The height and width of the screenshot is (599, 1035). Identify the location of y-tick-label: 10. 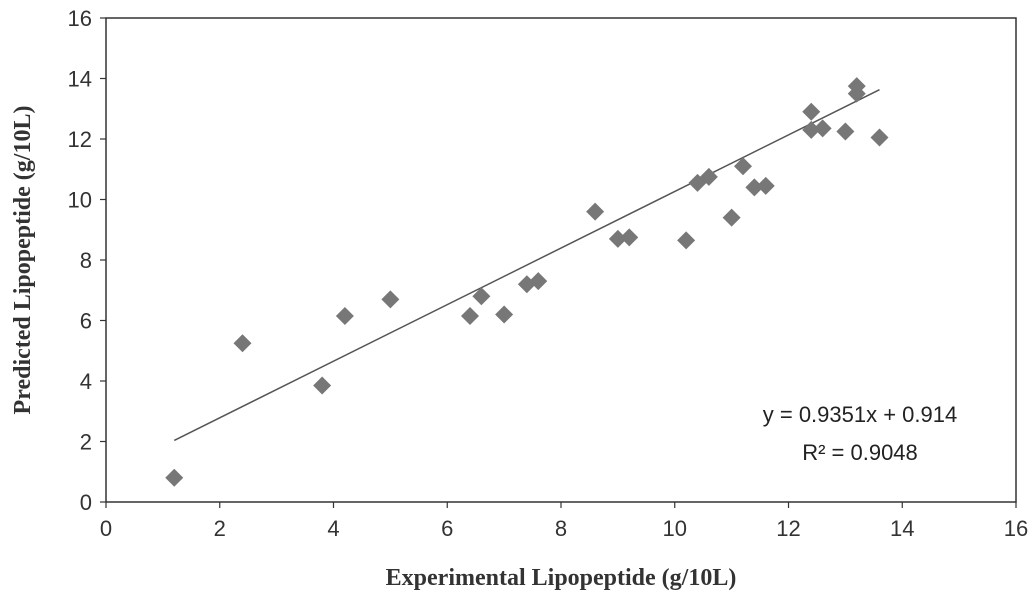
(80, 200).